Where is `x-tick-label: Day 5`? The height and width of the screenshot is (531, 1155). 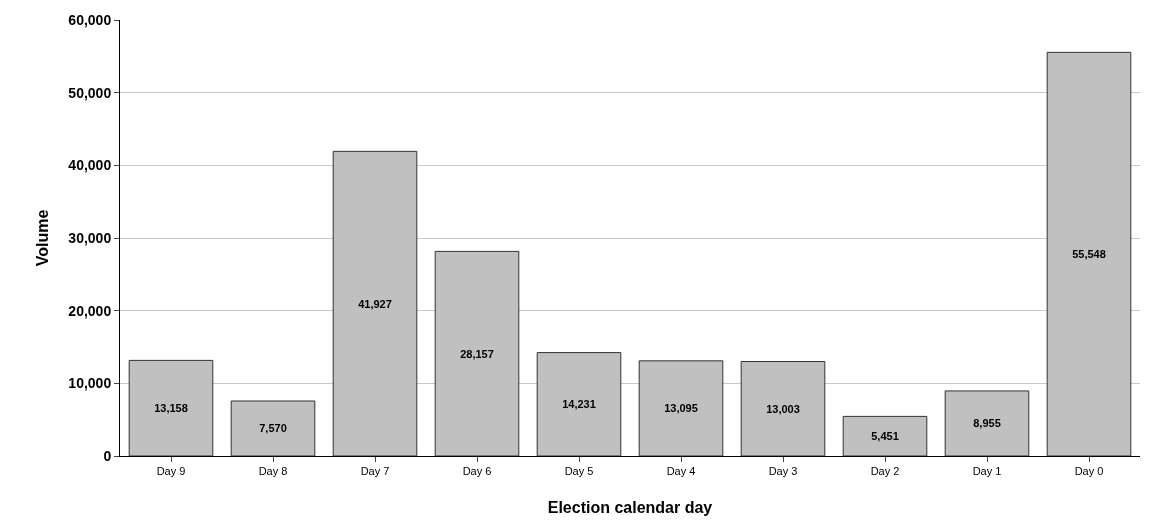
x-tick-label: Day 5 is located at coordinates (579, 471).